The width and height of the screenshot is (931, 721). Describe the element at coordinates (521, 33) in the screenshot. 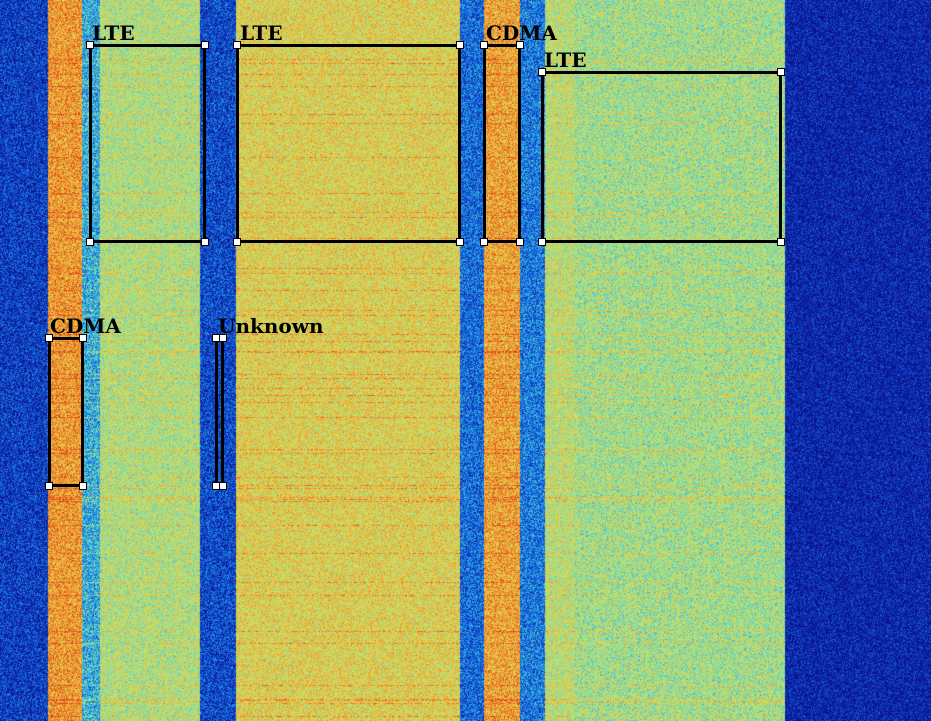

I see `annotation-label-cdma-1: CDMA` at that location.